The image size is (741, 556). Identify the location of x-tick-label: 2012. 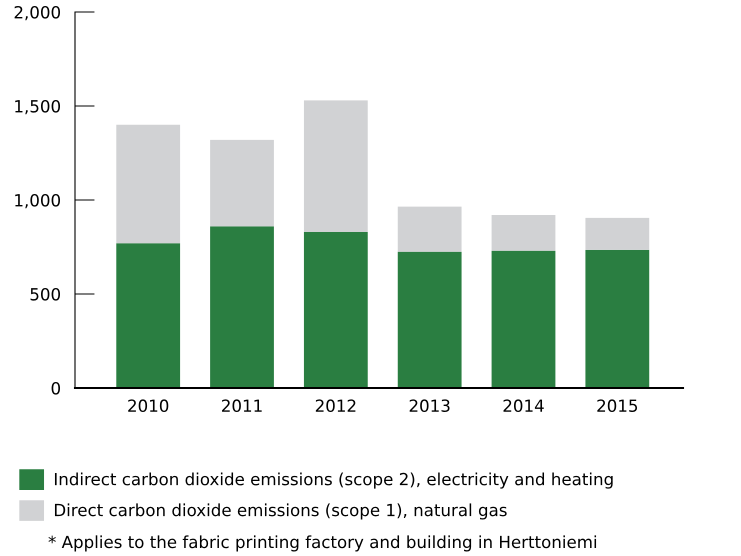
(336, 405).